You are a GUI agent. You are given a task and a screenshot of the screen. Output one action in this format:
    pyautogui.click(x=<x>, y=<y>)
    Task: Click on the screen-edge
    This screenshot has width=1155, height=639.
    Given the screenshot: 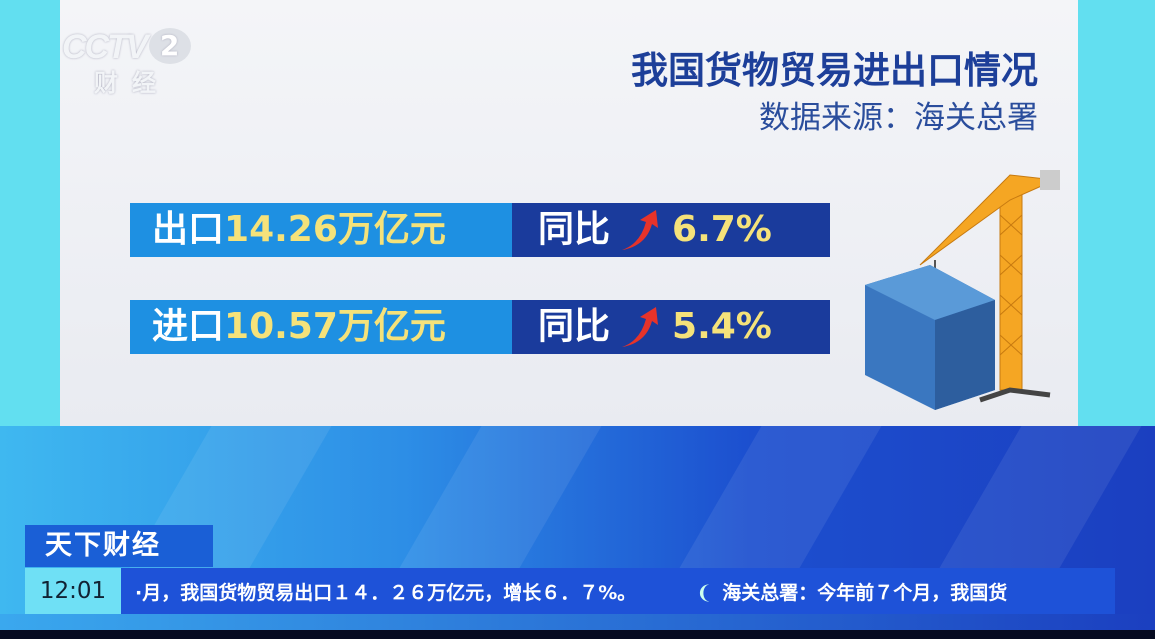 What is the action you would take?
    pyautogui.click(x=577, y=634)
    